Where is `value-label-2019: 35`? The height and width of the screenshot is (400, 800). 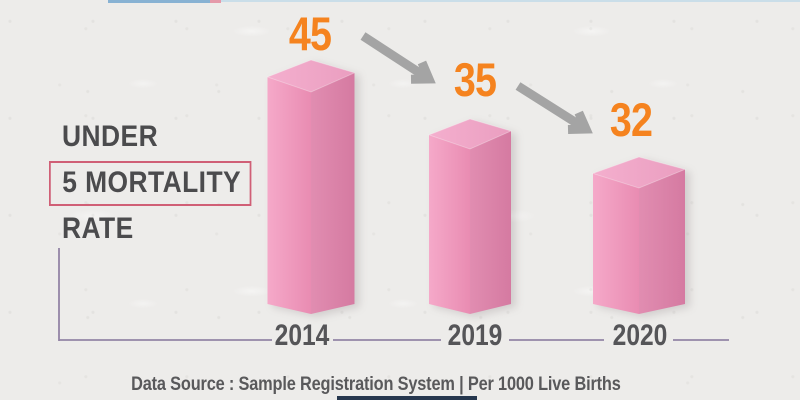
value-label-2019: 35 is located at coordinates (475, 79).